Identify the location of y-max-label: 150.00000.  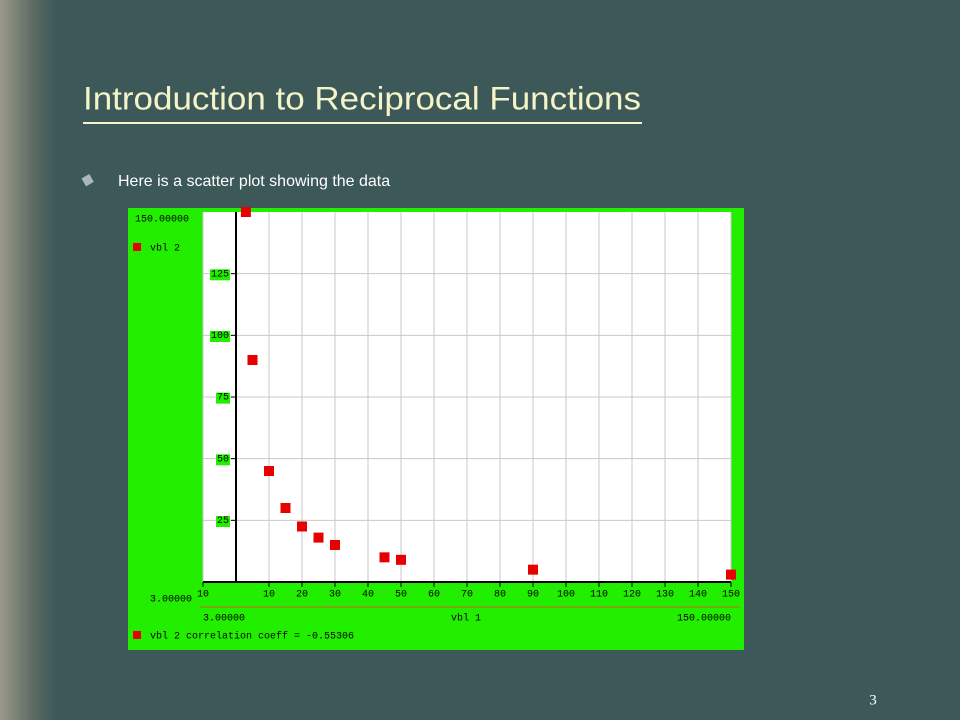
(162, 220).